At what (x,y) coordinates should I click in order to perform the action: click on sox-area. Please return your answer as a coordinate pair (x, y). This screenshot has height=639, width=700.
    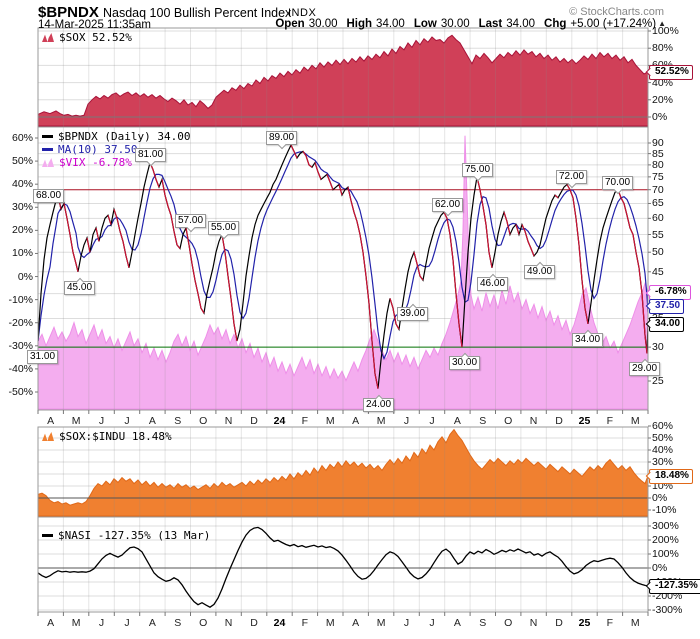
    Looking at the image, I should click on (343, 80).